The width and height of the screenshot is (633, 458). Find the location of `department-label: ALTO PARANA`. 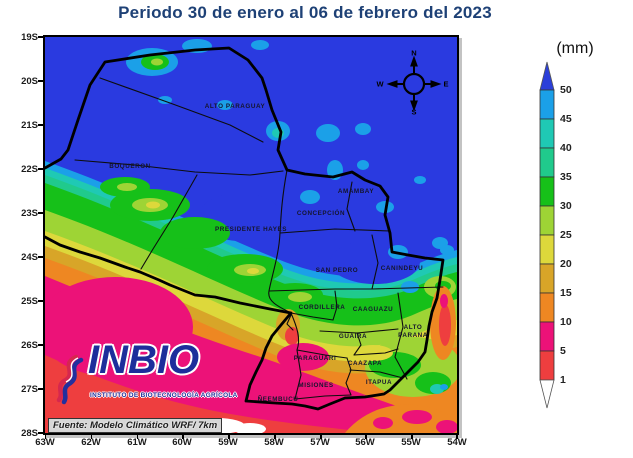

department-label: ALTO PARANA is located at coordinates (413, 331).